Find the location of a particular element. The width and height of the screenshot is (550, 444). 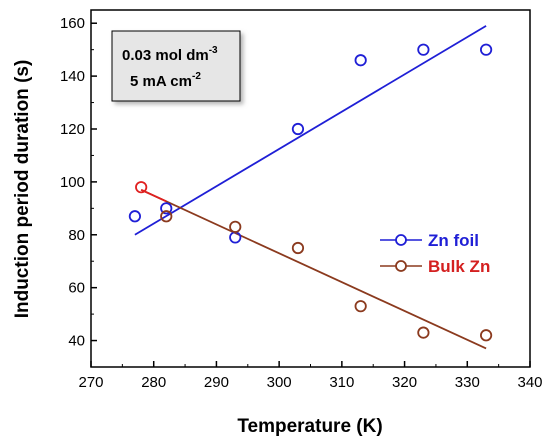

x-axis-title: Temperature (K) is located at coordinates (309, 426).